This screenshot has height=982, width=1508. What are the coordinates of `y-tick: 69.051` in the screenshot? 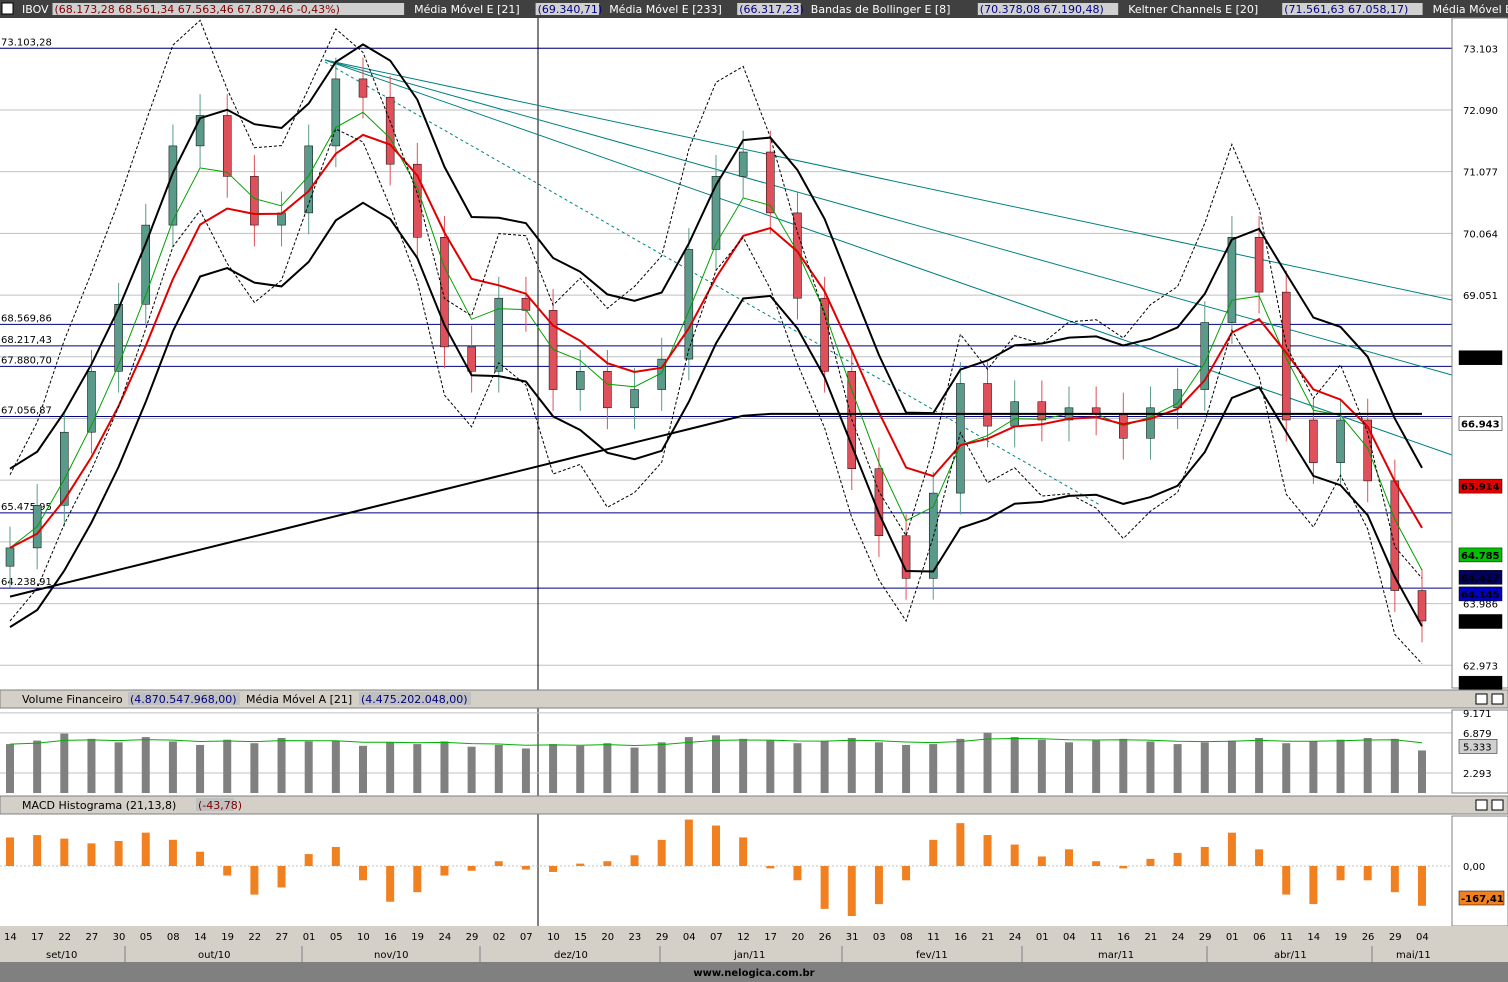 It's located at (1480, 296).